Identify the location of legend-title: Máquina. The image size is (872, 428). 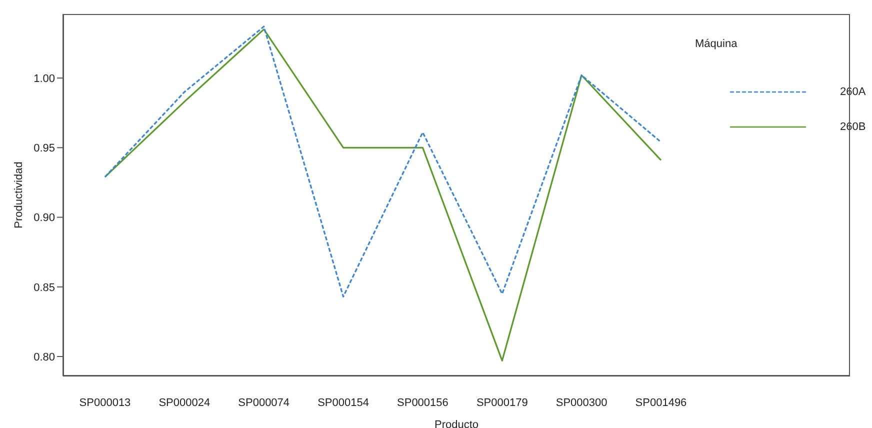
(716, 44).